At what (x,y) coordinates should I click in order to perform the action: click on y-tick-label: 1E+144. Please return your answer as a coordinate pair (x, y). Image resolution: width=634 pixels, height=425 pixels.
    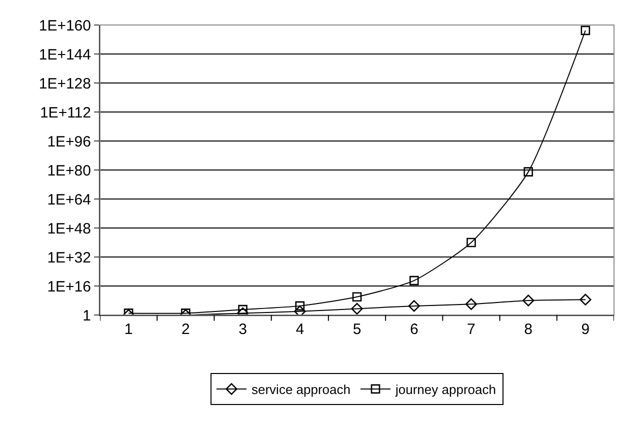
    Looking at the image, I should click on (64, 55).